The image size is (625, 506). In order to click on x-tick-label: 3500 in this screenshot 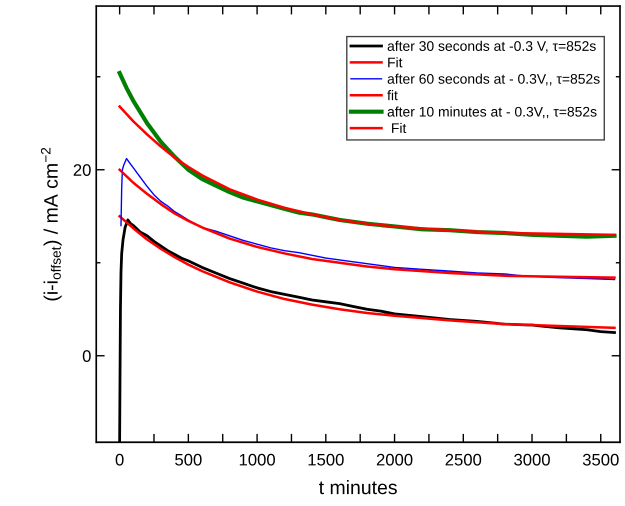, I will do `click(600, 460)`.